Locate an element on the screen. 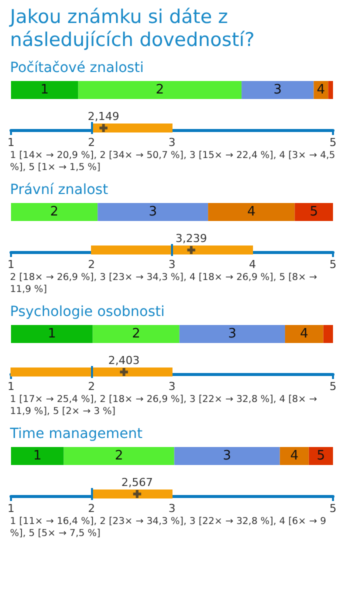  text: 1 [14× → 20,9 %], 2 [34× → 50,7 %], 3 [15× → 22,4 %], 4 [3× → 4,5 %], 5 [1× → 1,5 %] is located at coordinates (173, 162).